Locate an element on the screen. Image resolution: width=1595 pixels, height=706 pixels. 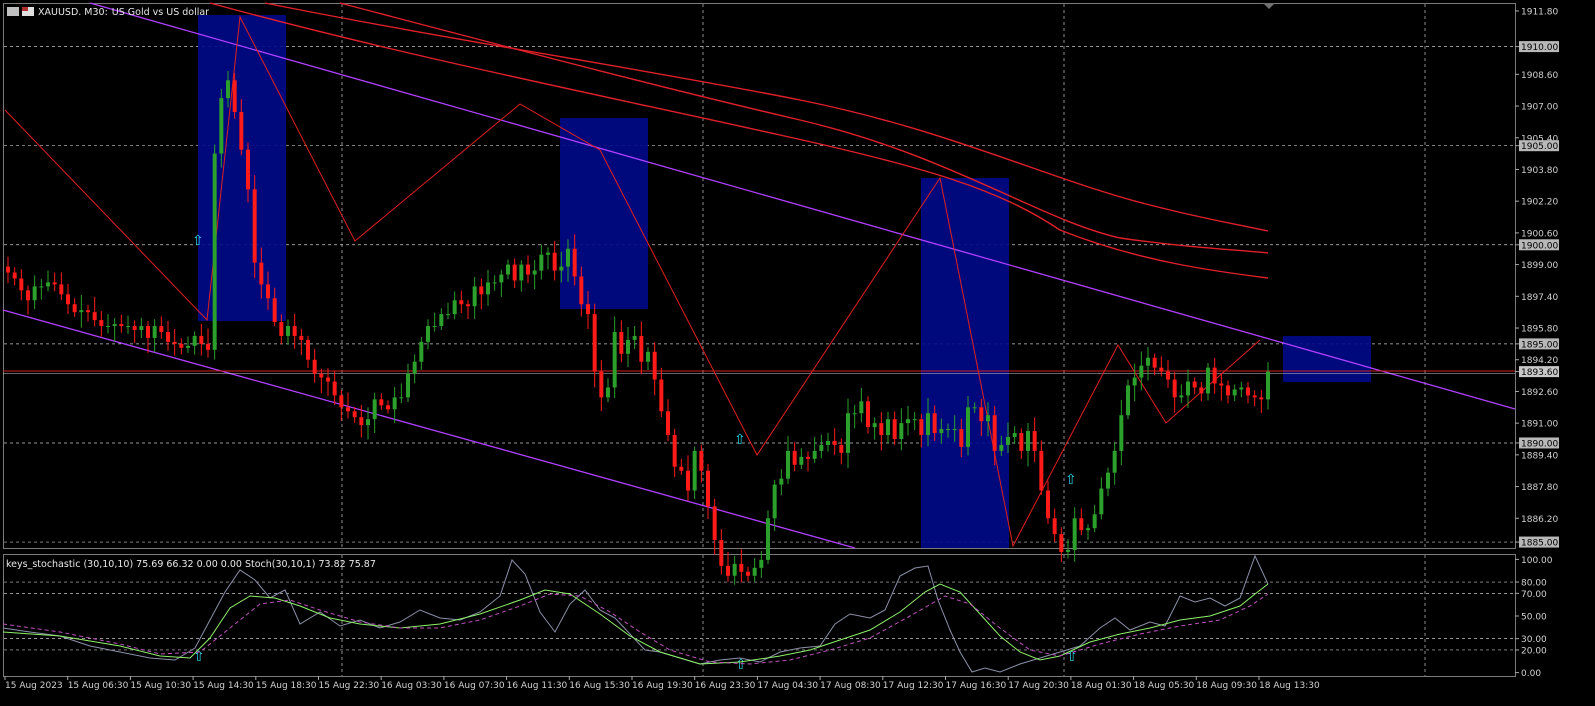
stoch-dash-line is located at coordinates (635, 629).